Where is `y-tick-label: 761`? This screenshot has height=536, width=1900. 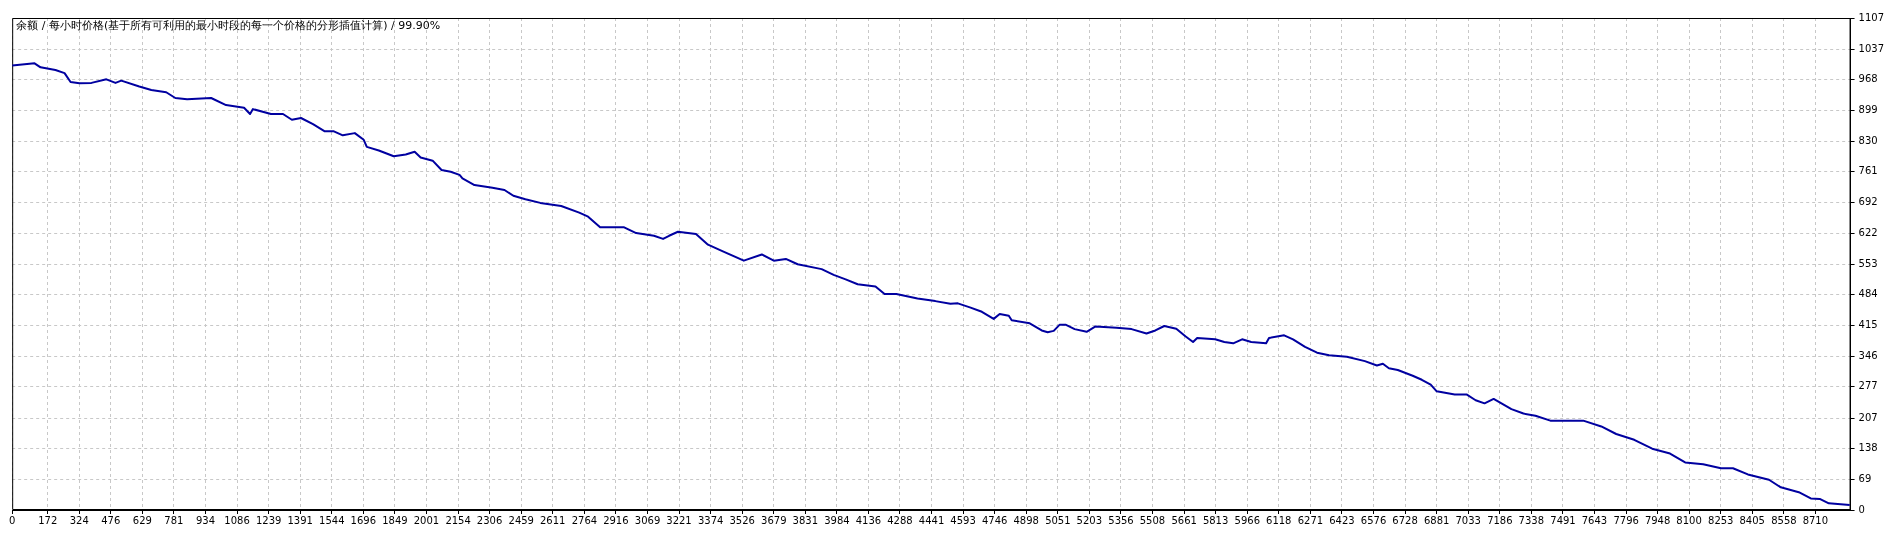 y-tick-label: 761 is located at coordinates (1868, 171).